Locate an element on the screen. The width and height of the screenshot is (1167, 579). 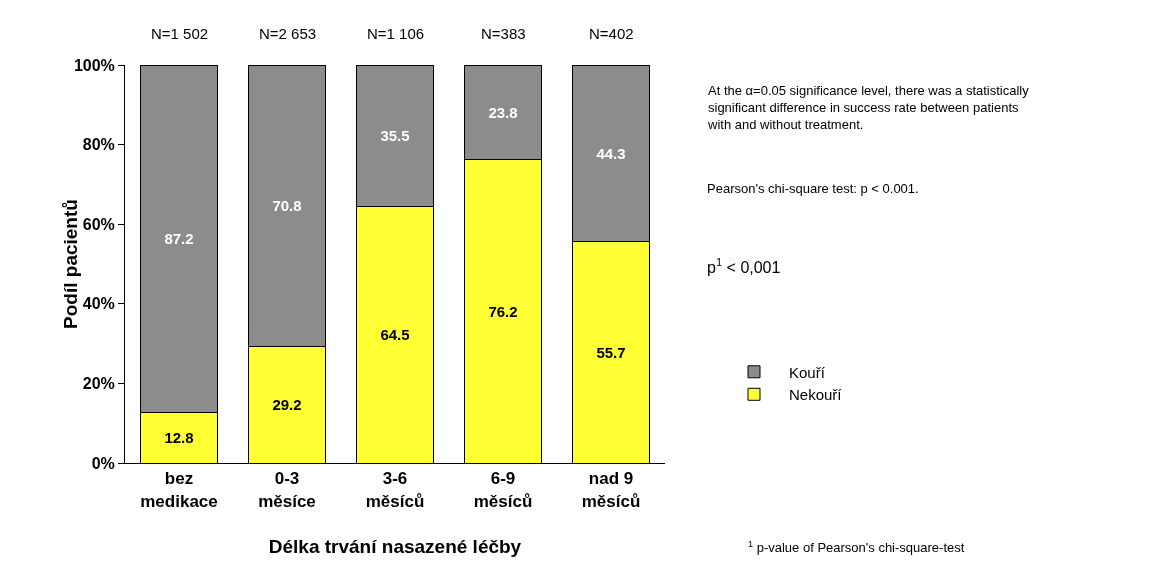
y-tick-label: 60% is located at coordinates (98, 224).